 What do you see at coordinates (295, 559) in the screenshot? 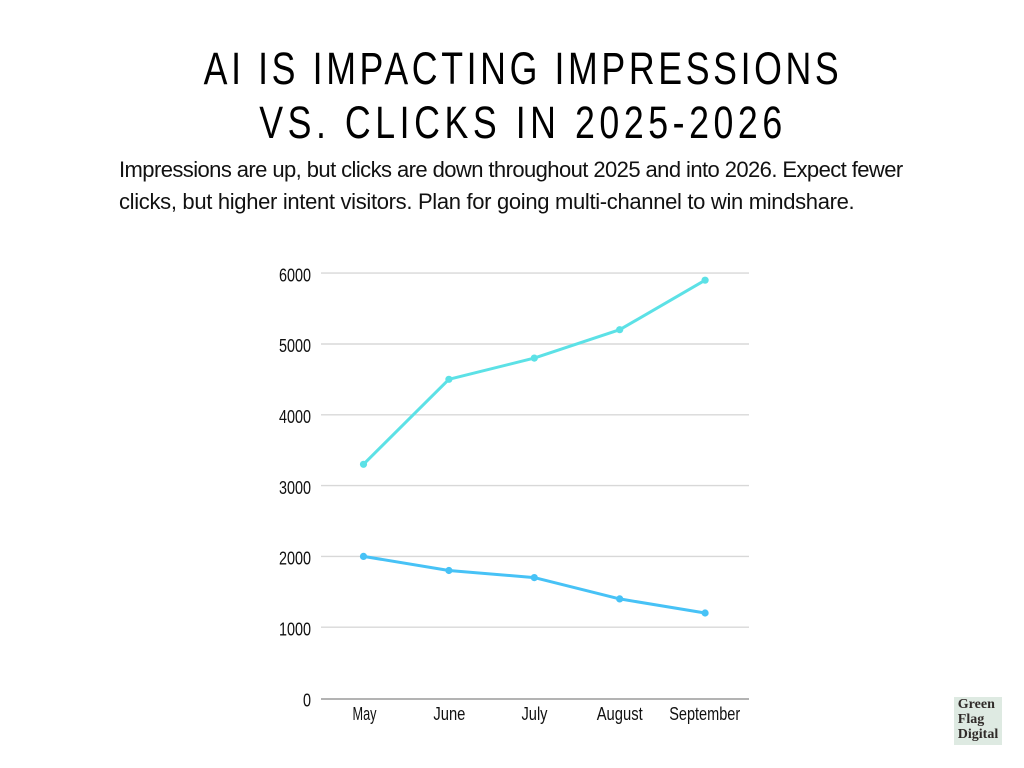
I see `svg-text: 2000` at bounding box center [295, 559].